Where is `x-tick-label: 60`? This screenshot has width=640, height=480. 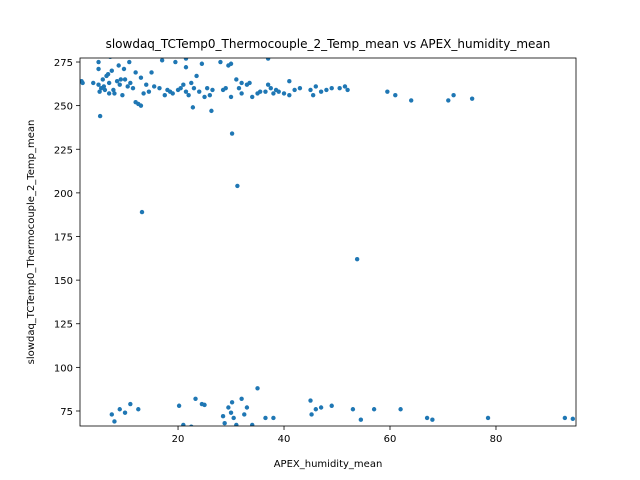 x-tick-label: 60 is located at coordinates (390, 439).